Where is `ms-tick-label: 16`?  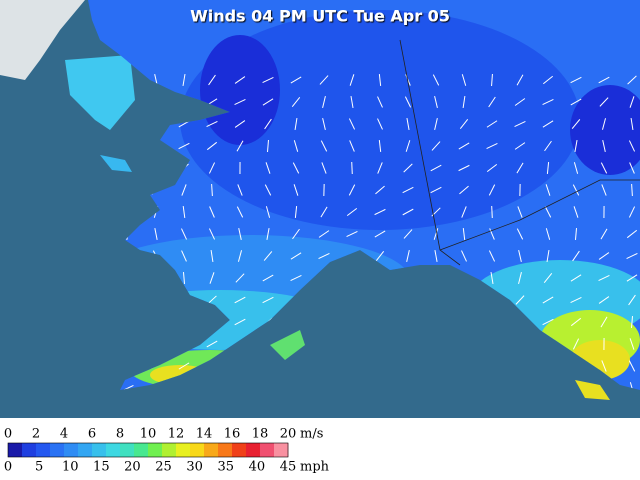
ms-tick-label: 16 is located at coordinates (232, 434).